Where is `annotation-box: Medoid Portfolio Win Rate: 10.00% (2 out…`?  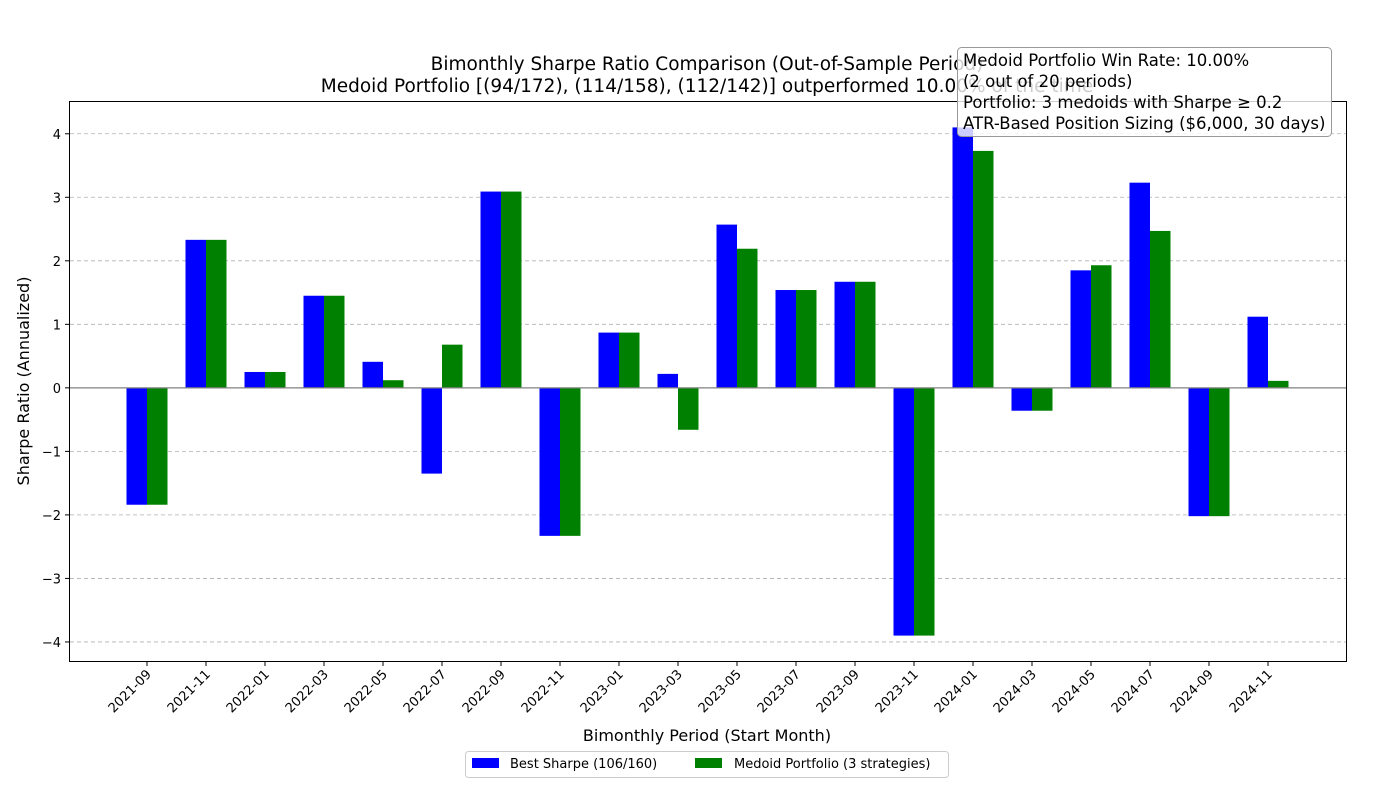
annotation-box: Medoid Portfolio Win Rate: 10.00% (2 out… is located at coordinates (1144, 92).